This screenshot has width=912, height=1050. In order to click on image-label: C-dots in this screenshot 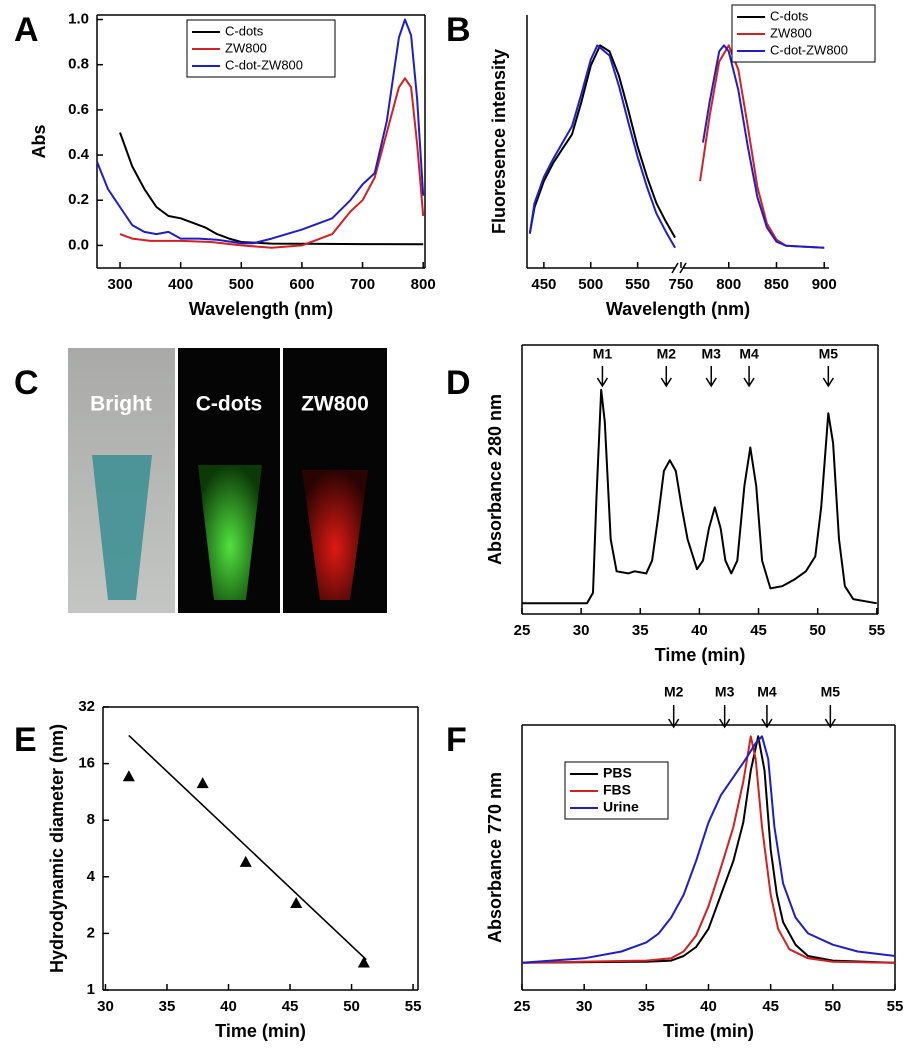, I will do `click(229, 404)`.